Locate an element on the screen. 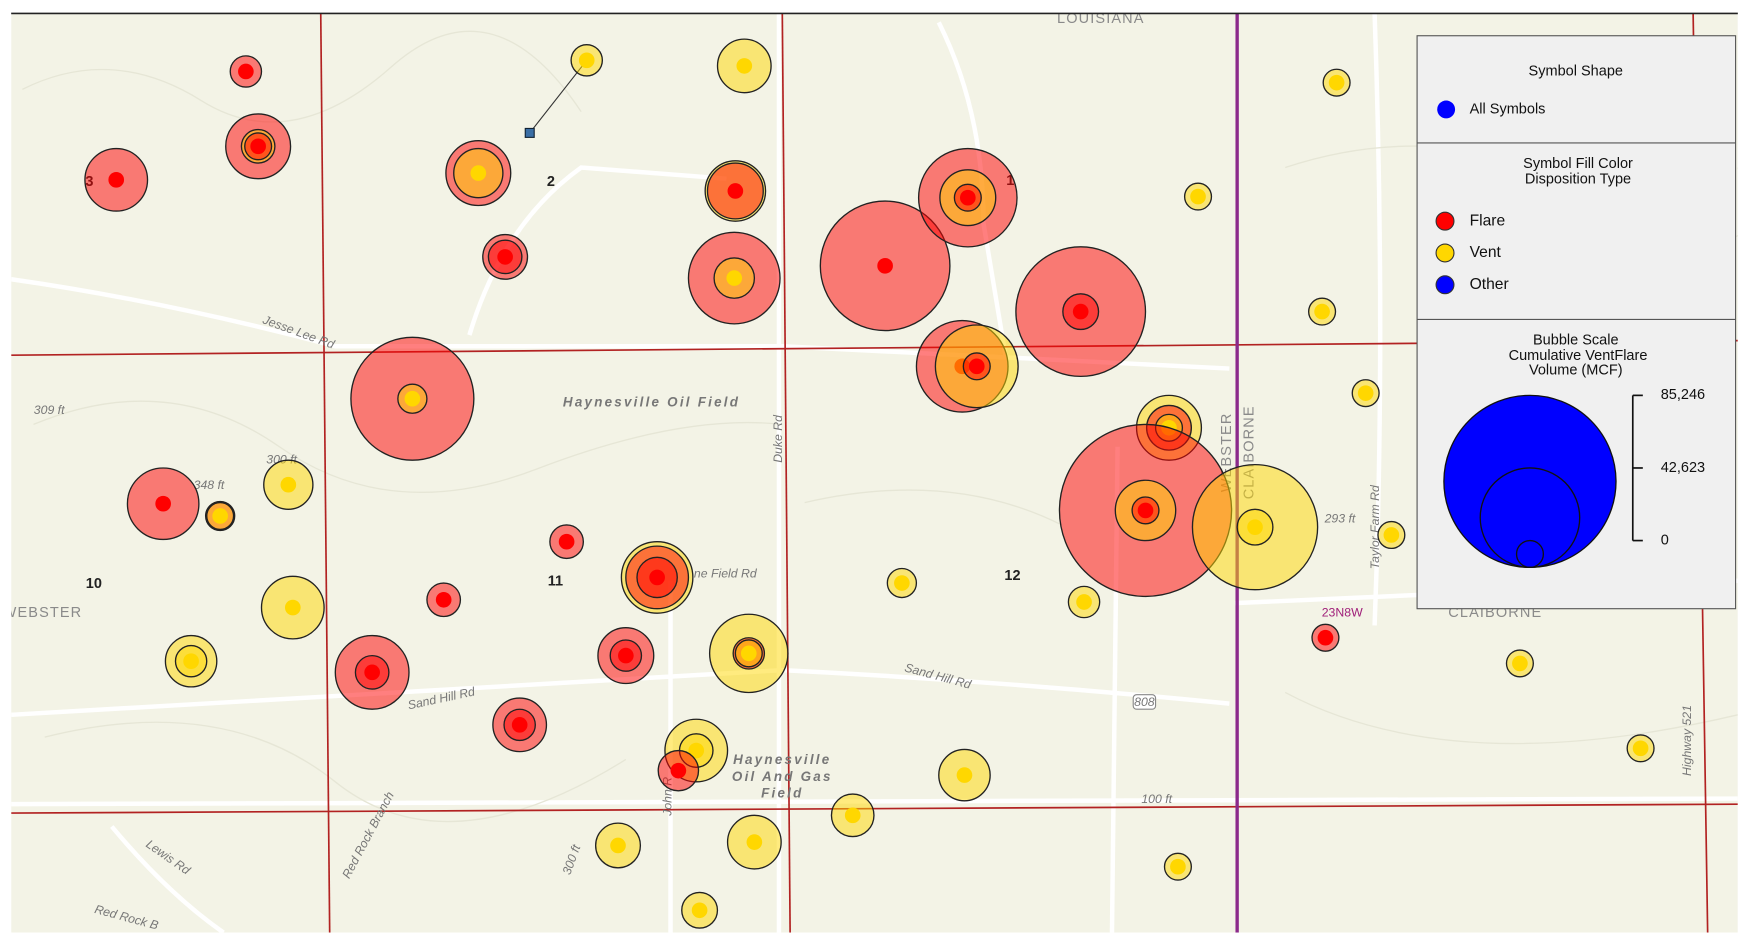  highway-shield is located at coordinates (1144, 702).